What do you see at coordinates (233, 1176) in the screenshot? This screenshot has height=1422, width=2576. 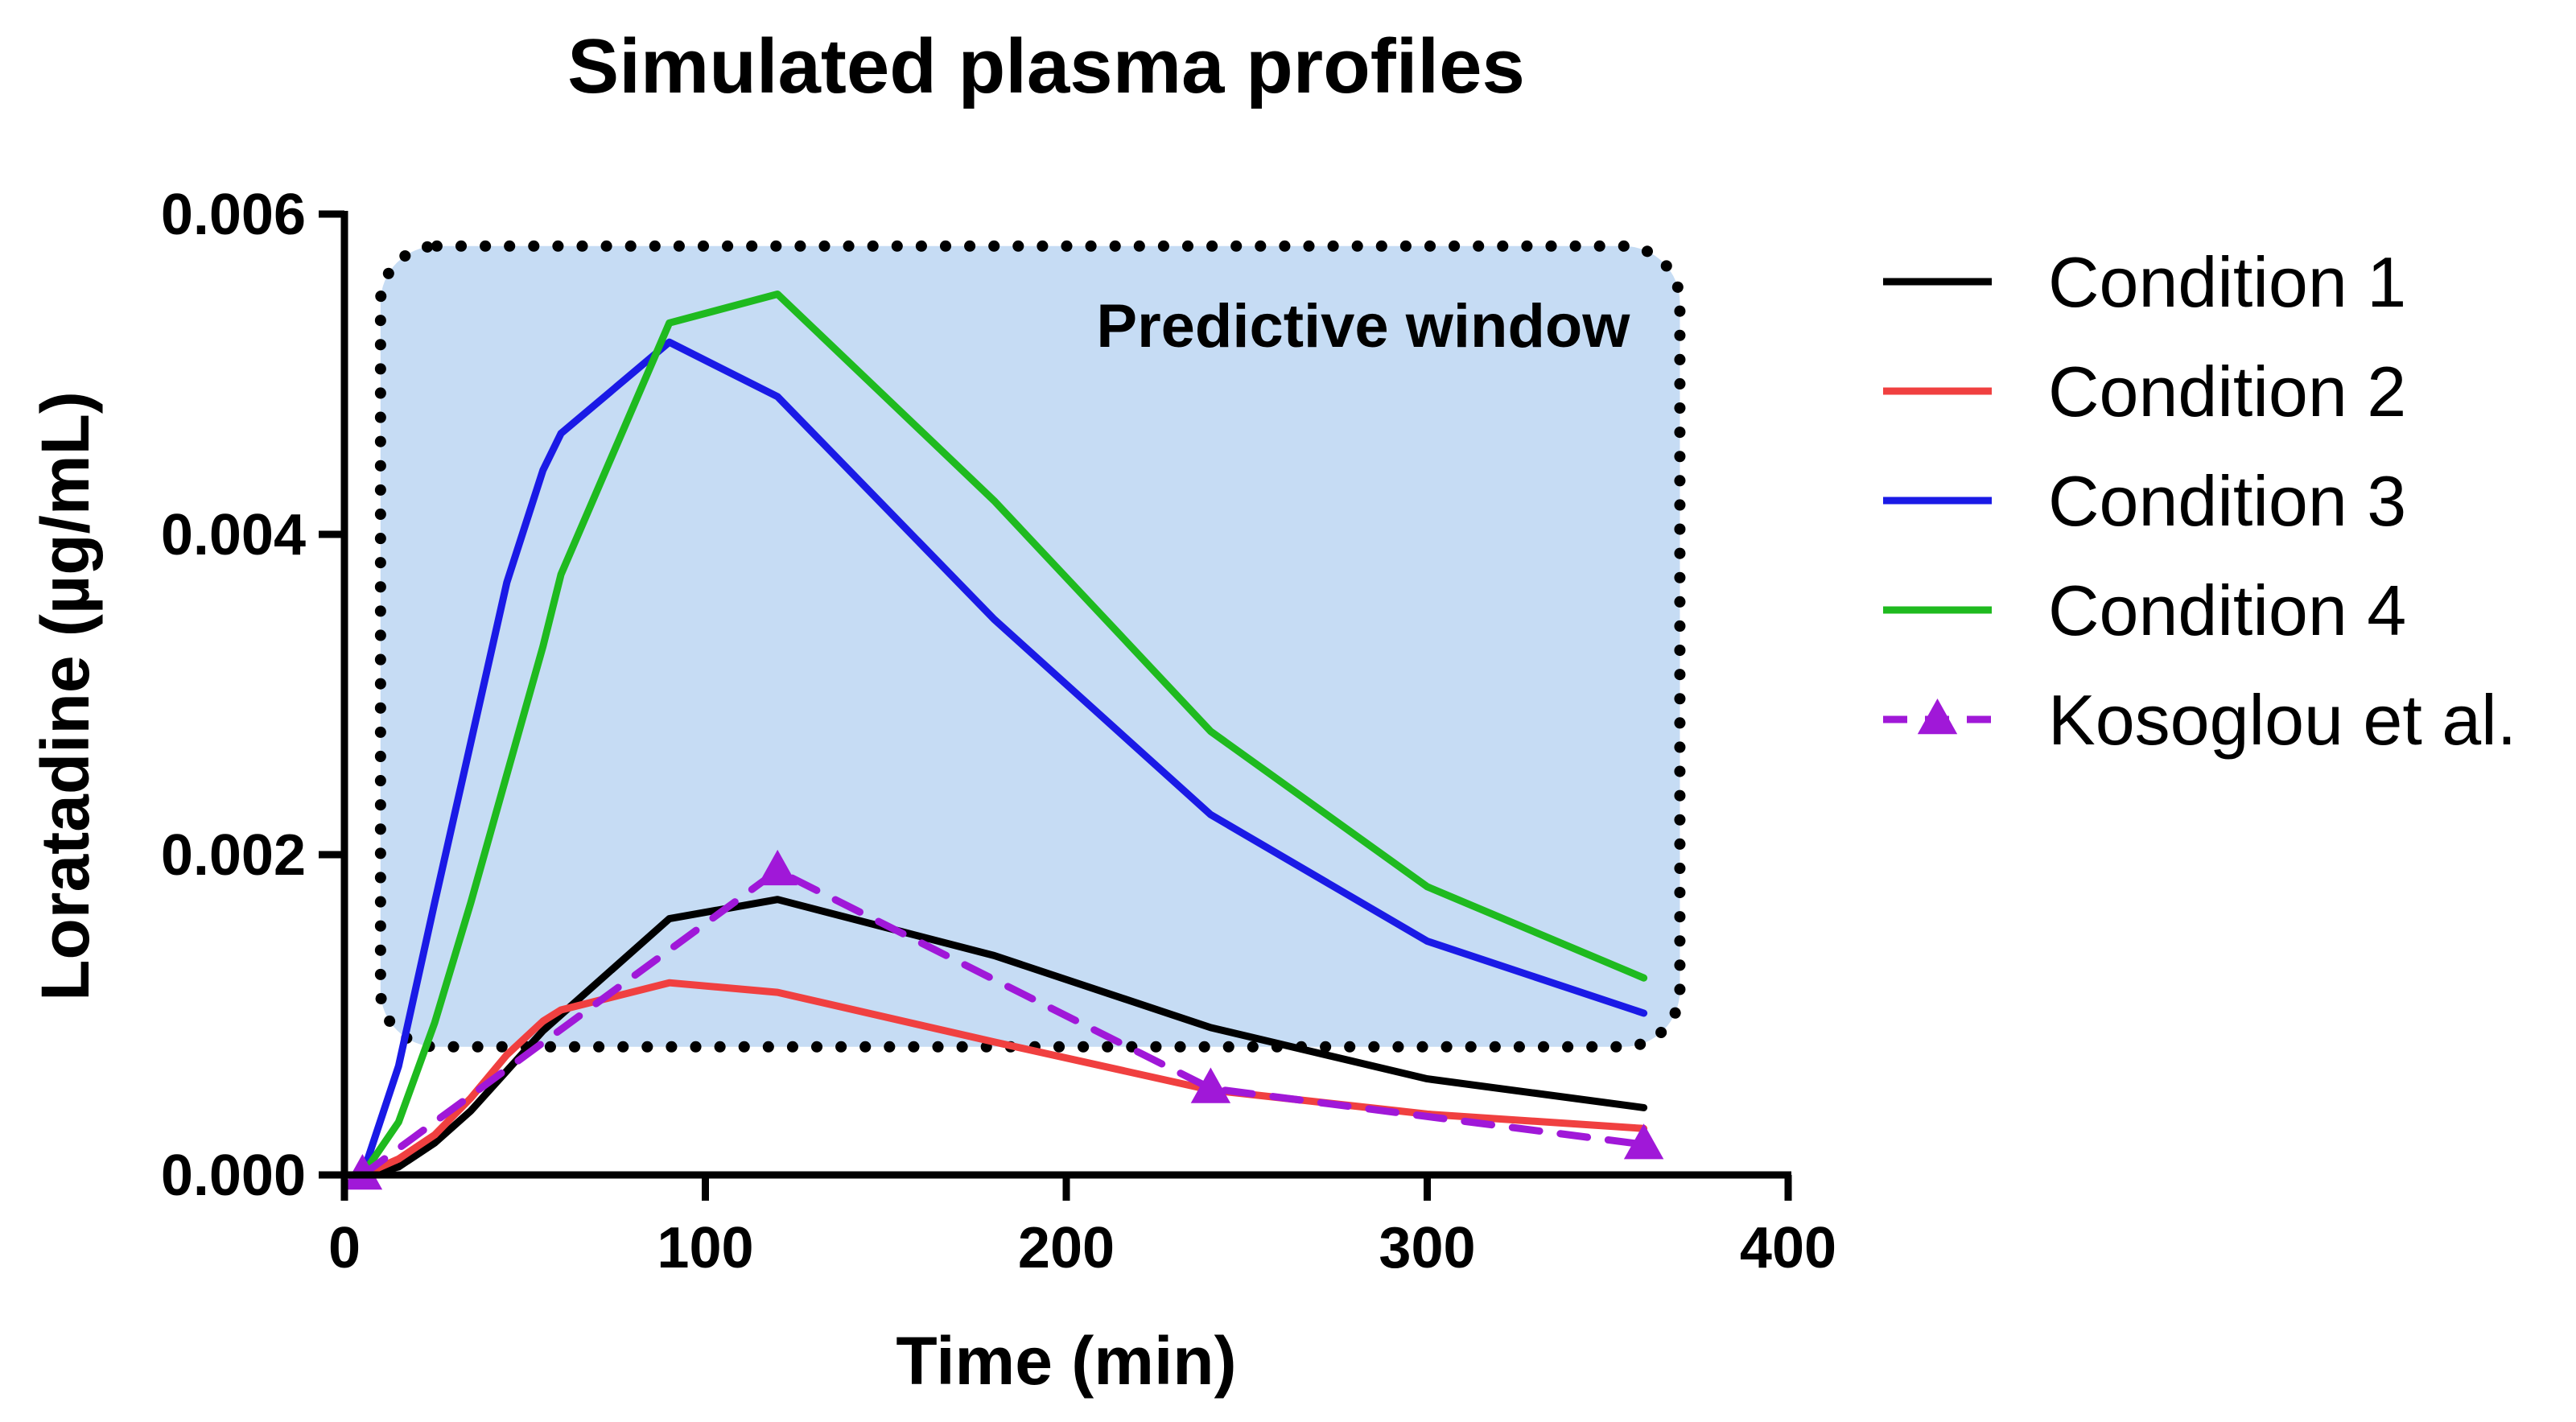 I see `y-tick-label: 0.000` at bounding box center [233, 1176].